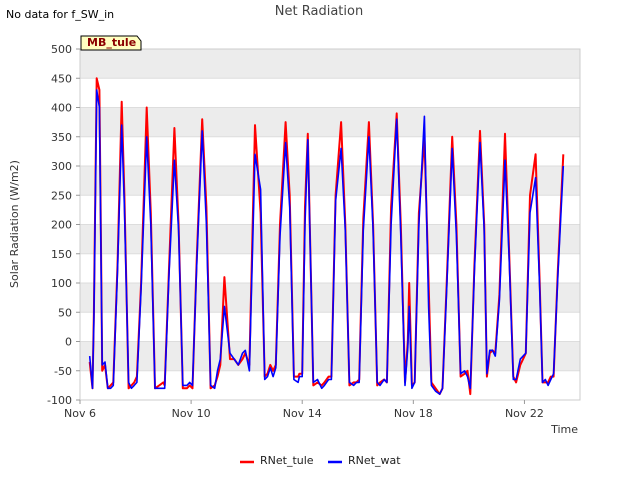 The width and height of the screenshot is (640, 480). I want to click on y-axis-title: Solar Radiation (W/m2), so click(14, 224).